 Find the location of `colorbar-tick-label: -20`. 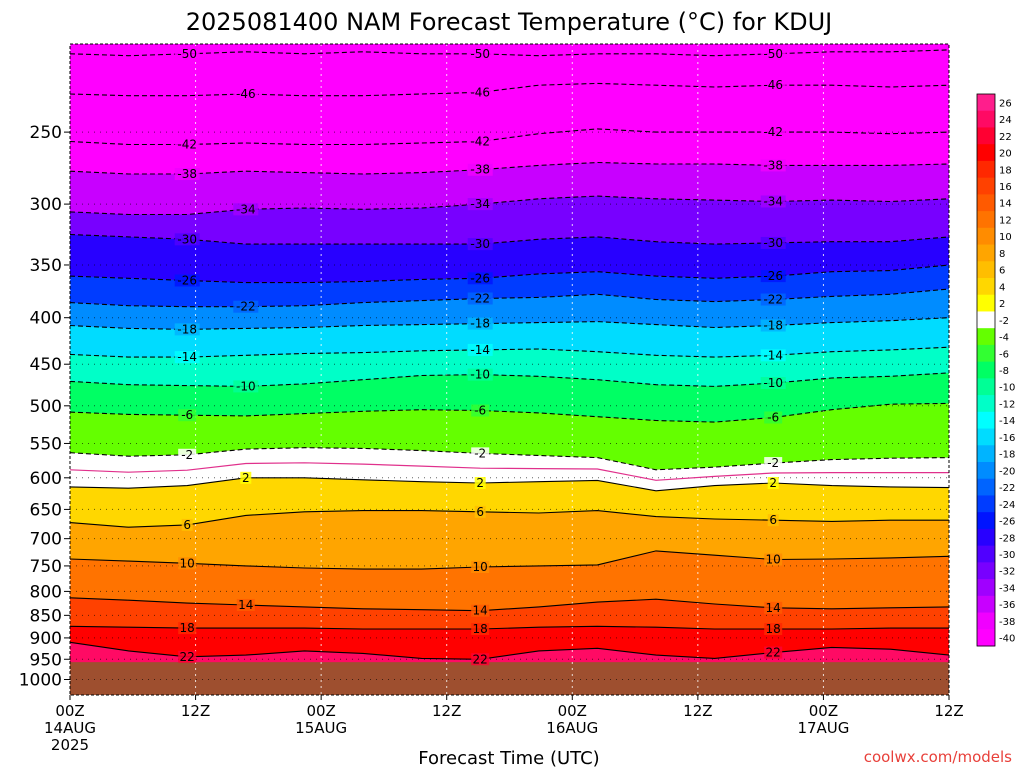

colorbar-tick-label: -20 is located at coordinates (1007, 471).